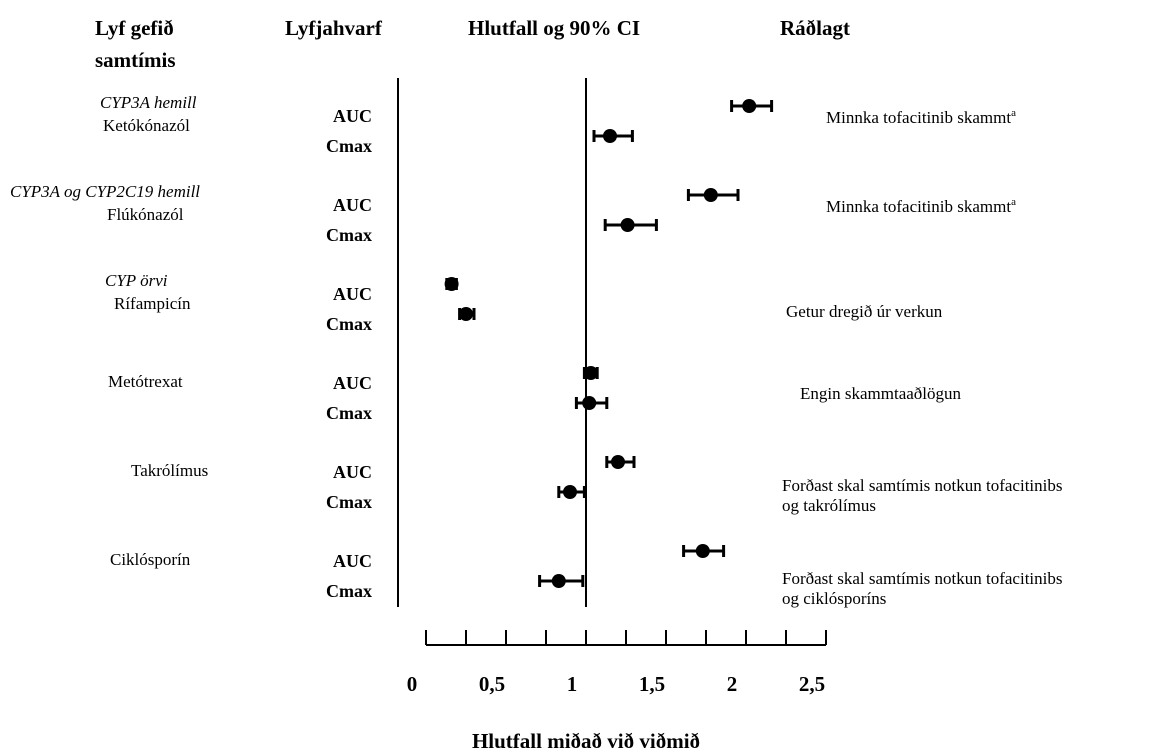  Describe the element at coordinates (412, 684) in the screenshot. I see `x-tick-label: 0` at that location.